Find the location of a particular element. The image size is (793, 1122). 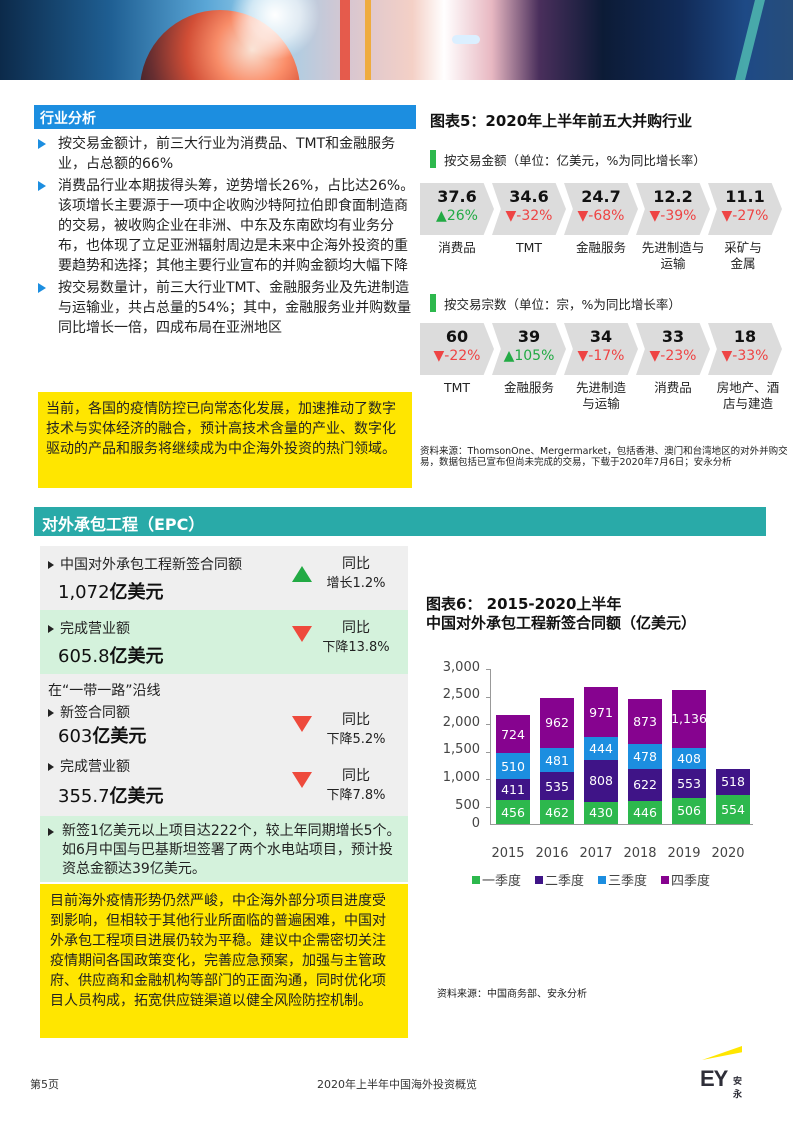

x-tick-label: 2018 is located at coordinates (640, 853).